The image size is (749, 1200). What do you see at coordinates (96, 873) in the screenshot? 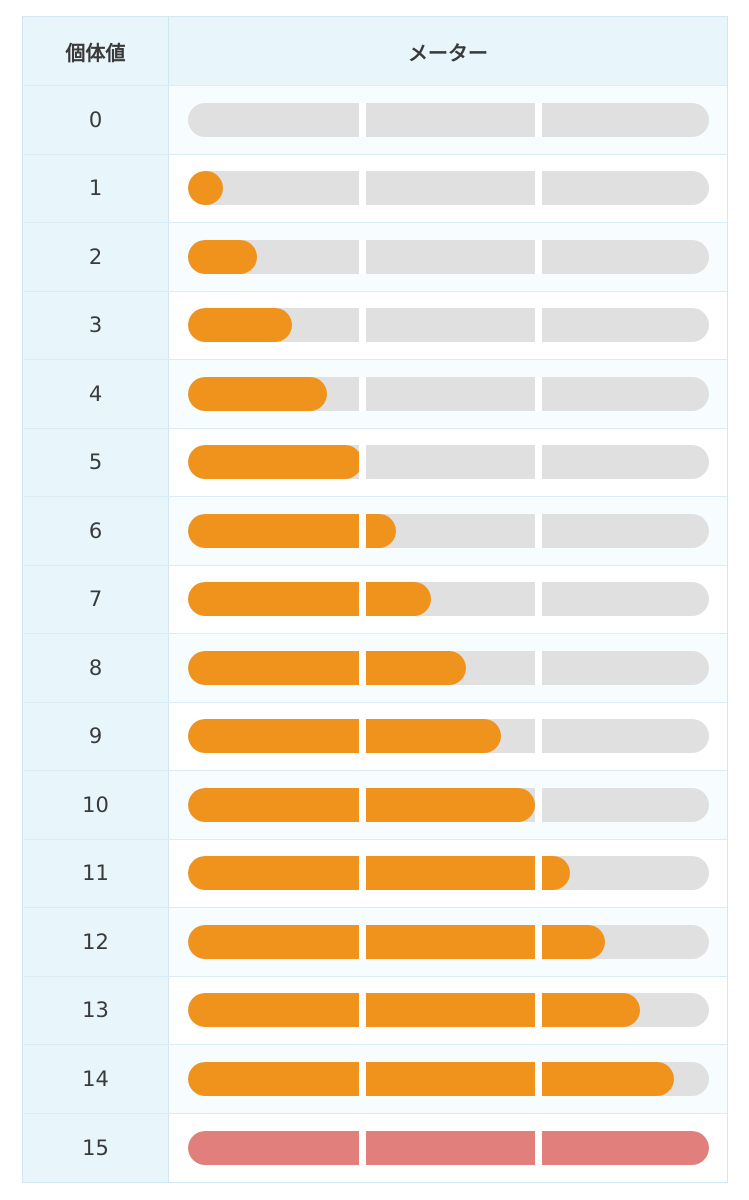
I see `iv-value: 11` at bounding box center [96, 873].